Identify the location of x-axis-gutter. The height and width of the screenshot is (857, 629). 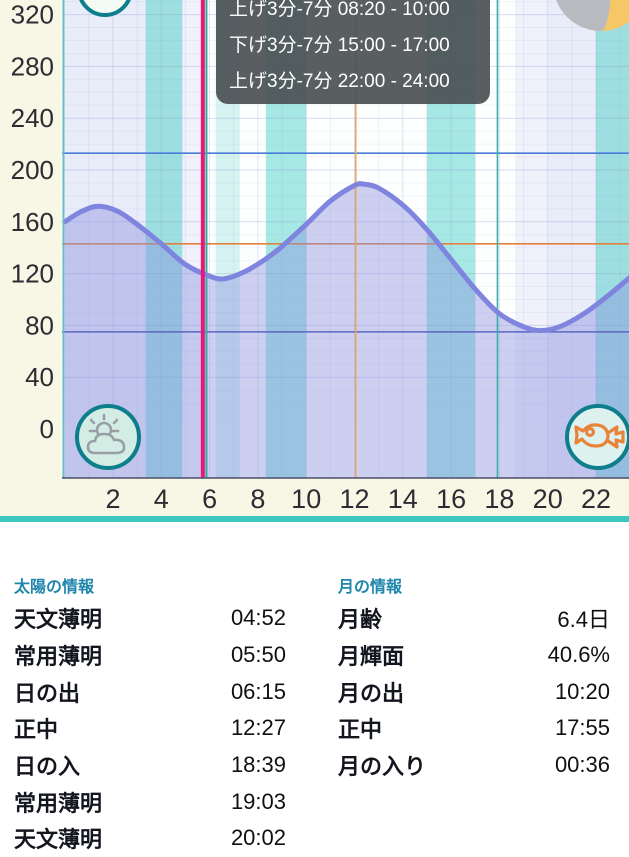
(314, 497).